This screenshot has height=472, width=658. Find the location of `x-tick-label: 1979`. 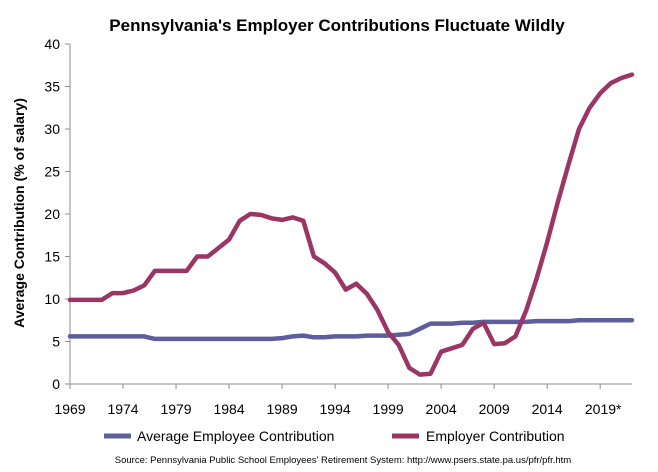

x-tick-label: 1979 is located at coordinates (175, 409).